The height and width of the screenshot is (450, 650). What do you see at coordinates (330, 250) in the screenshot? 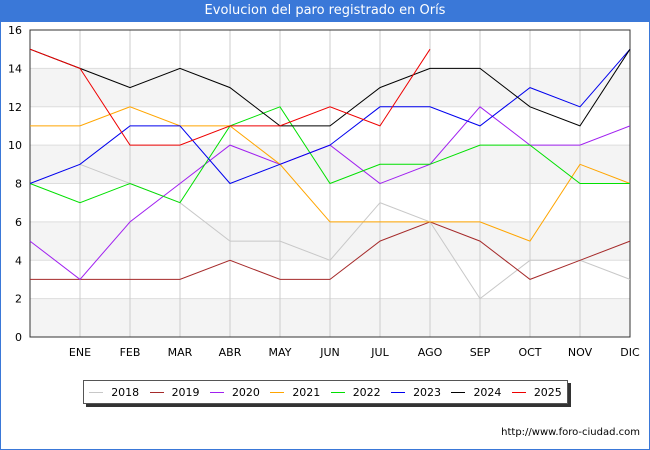
I see `series-line-2019` at bounding box center [330, 250].